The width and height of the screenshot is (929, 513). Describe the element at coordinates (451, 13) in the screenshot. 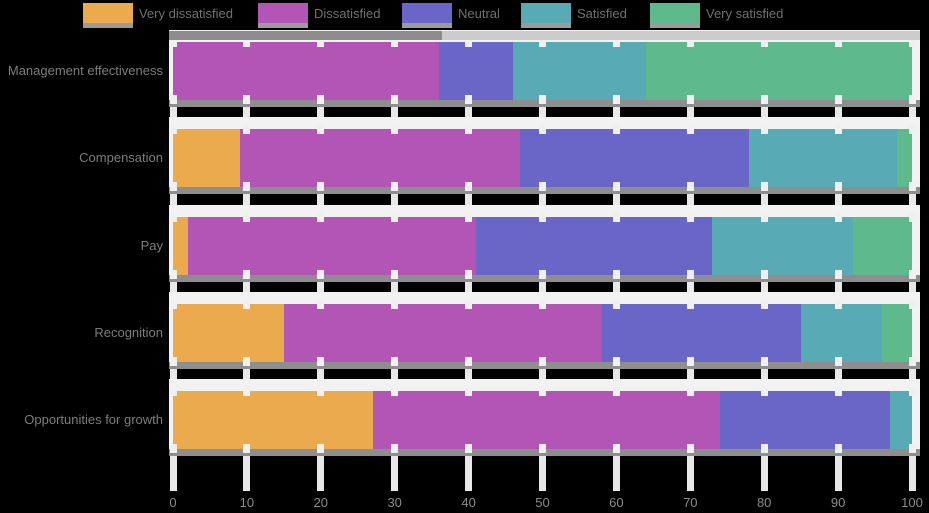

I see `legend-item-neutral: Neutral` at that location.